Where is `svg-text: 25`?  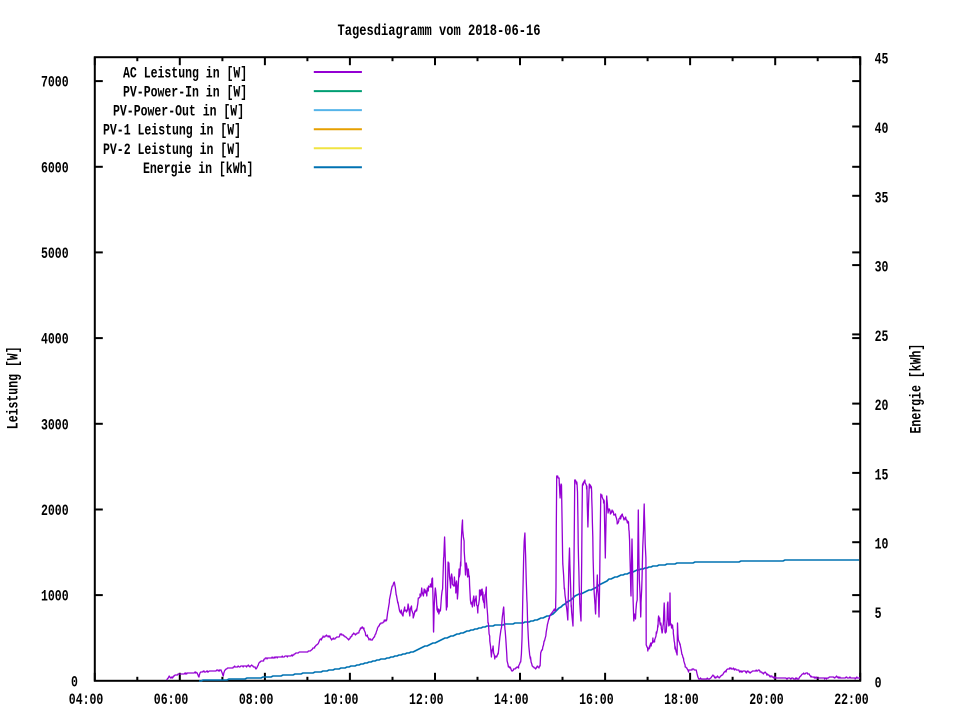
svg-text: 25 is located at coordinates (882, 337).